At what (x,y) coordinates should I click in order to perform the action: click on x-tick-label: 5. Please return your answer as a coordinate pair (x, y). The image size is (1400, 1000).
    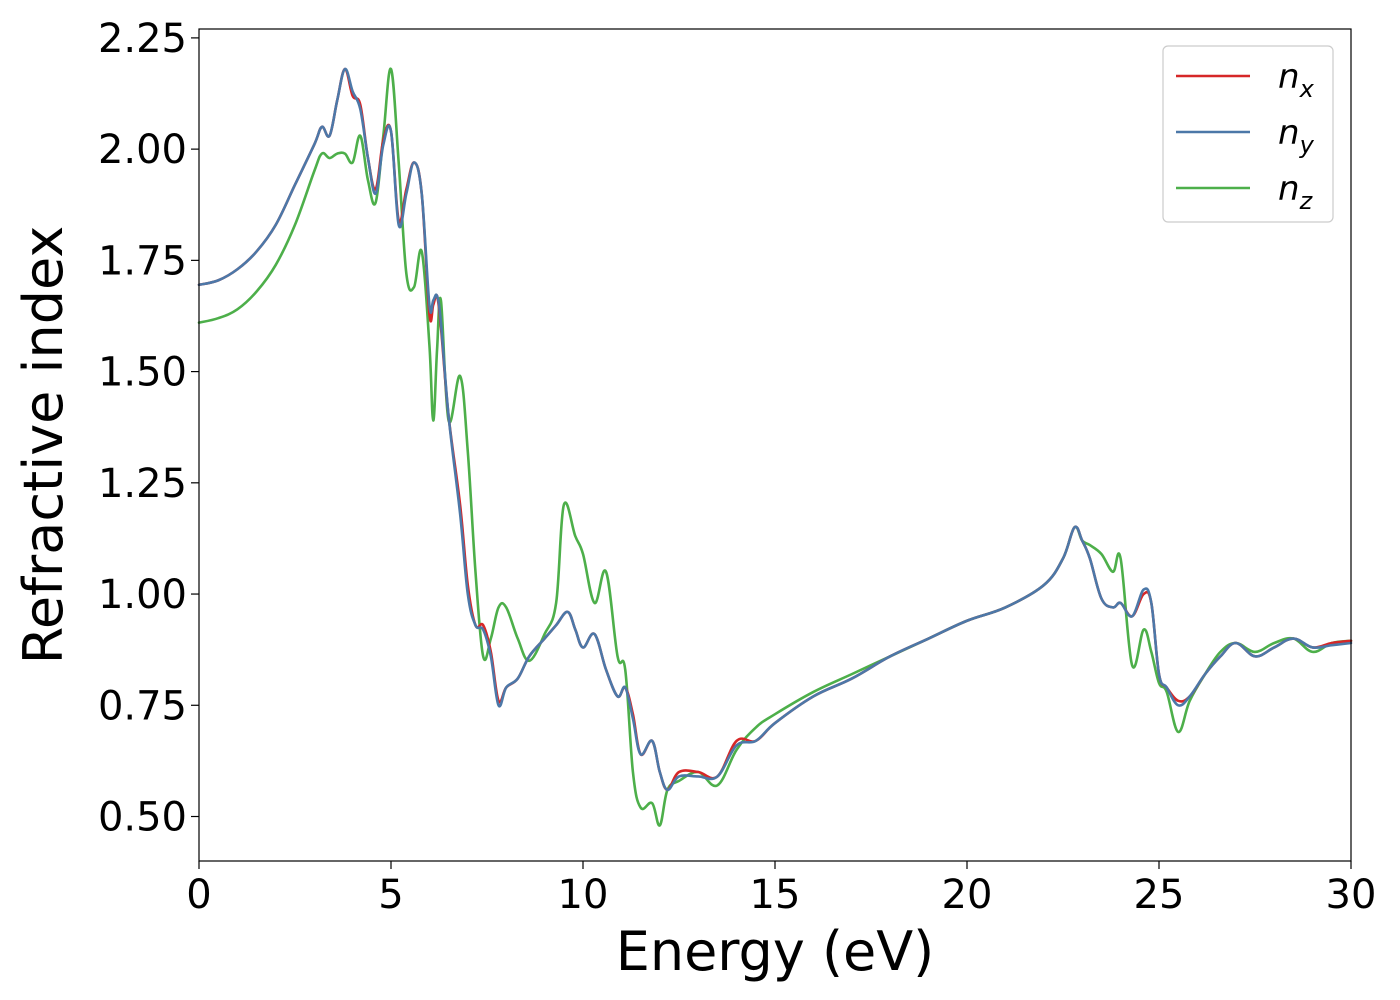
    Looking at the image, I should click on (390, 895).